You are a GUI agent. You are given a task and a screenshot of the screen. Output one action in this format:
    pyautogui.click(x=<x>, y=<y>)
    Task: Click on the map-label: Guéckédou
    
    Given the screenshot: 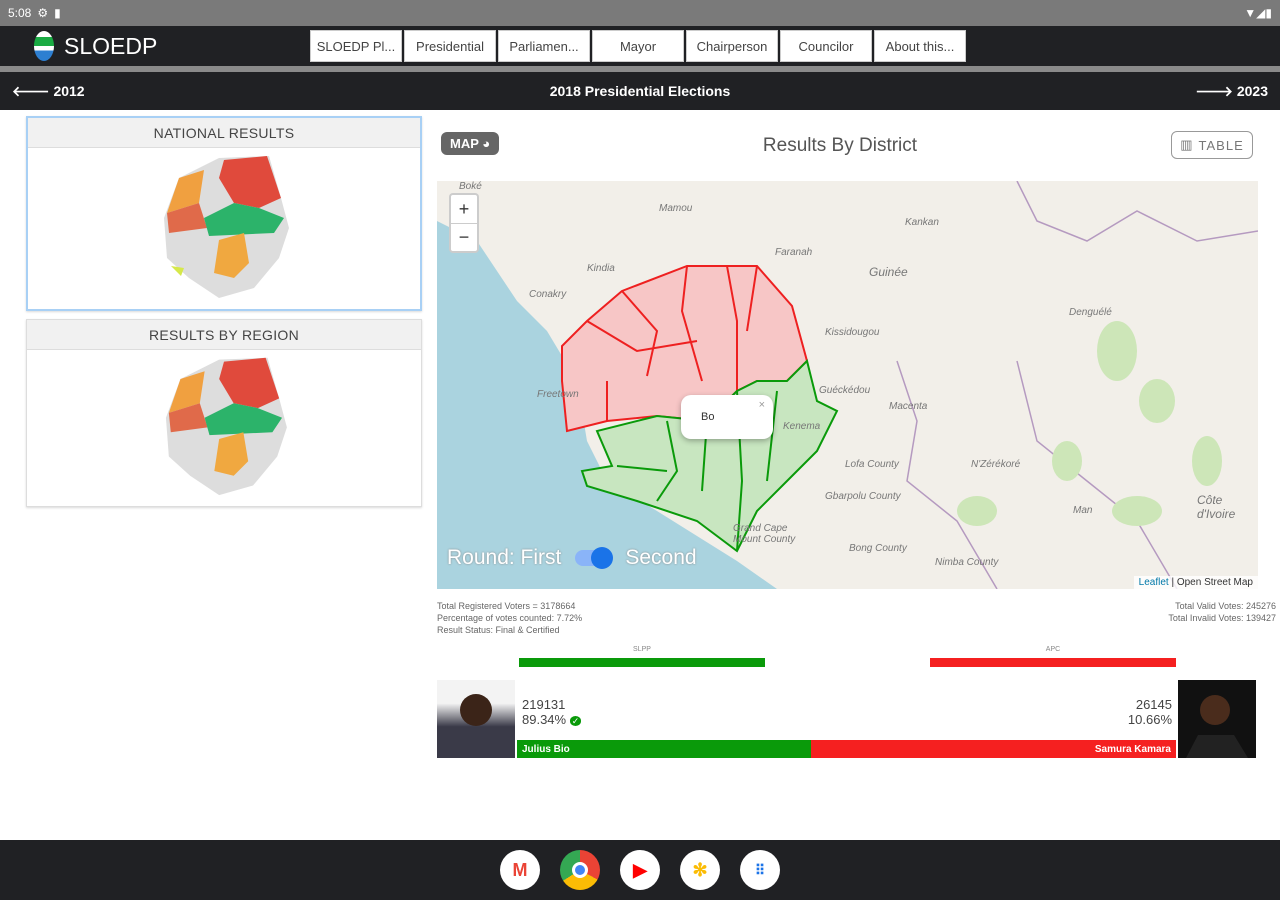 What is the action you would take?
    pyautogui.click(x=845, y=390)
    